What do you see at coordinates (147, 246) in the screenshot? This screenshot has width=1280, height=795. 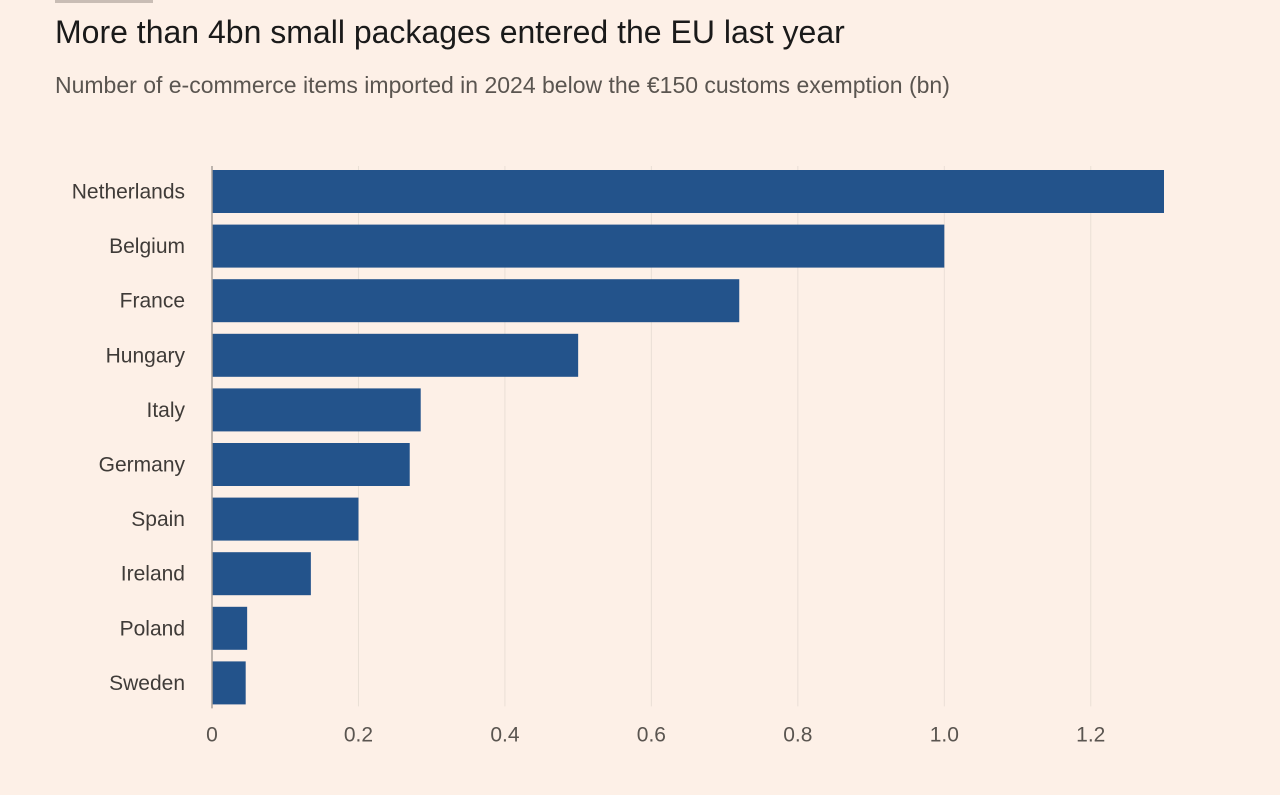 I see `category-label: Belgium` at bounding box center [147, 246].